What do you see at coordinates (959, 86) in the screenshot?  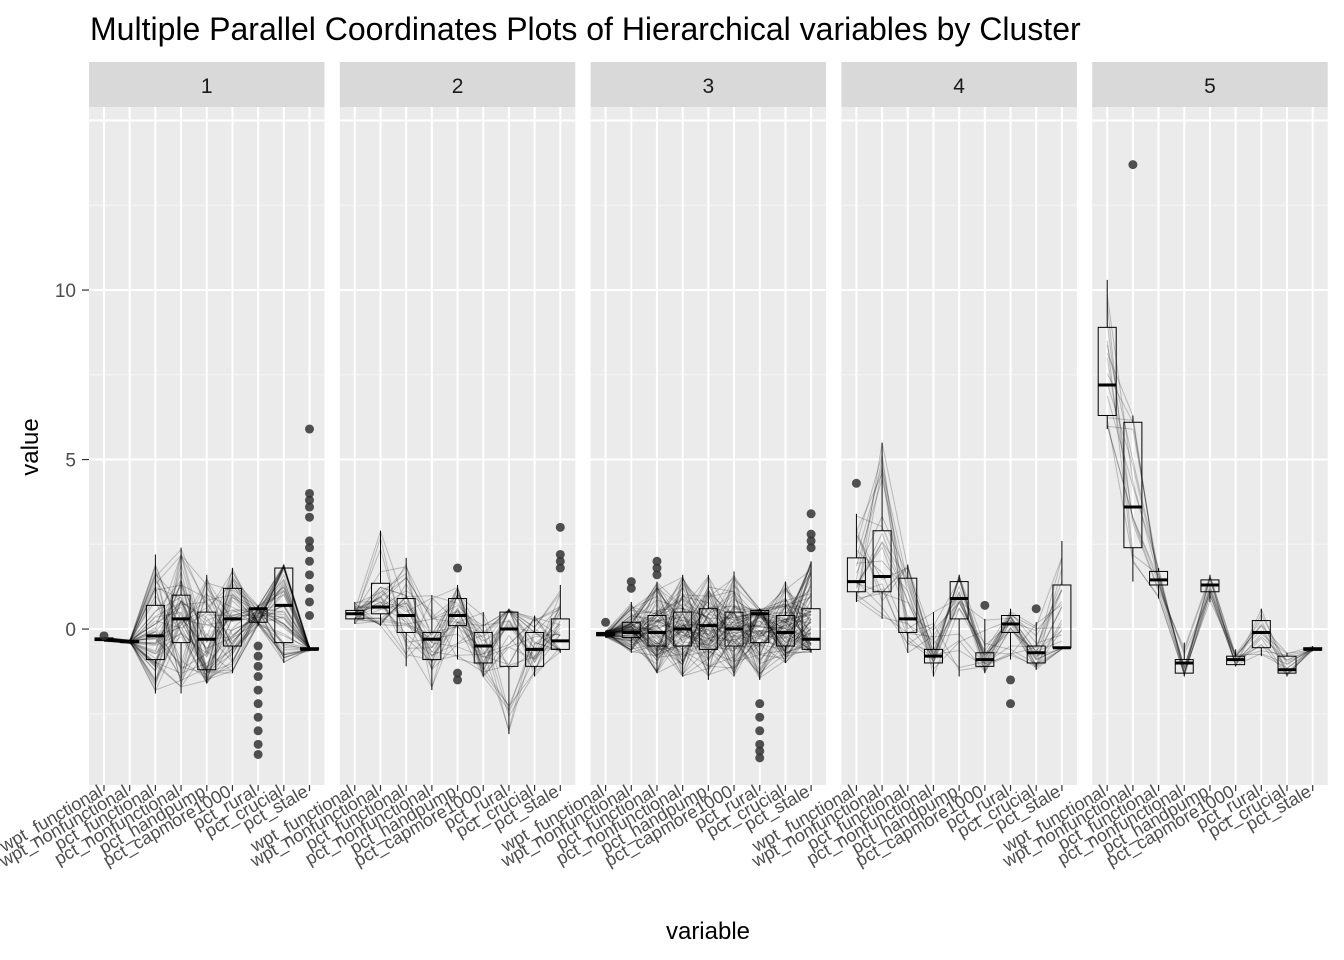 I see `facet-strip-label: 4` at bounding box center [959, 86].